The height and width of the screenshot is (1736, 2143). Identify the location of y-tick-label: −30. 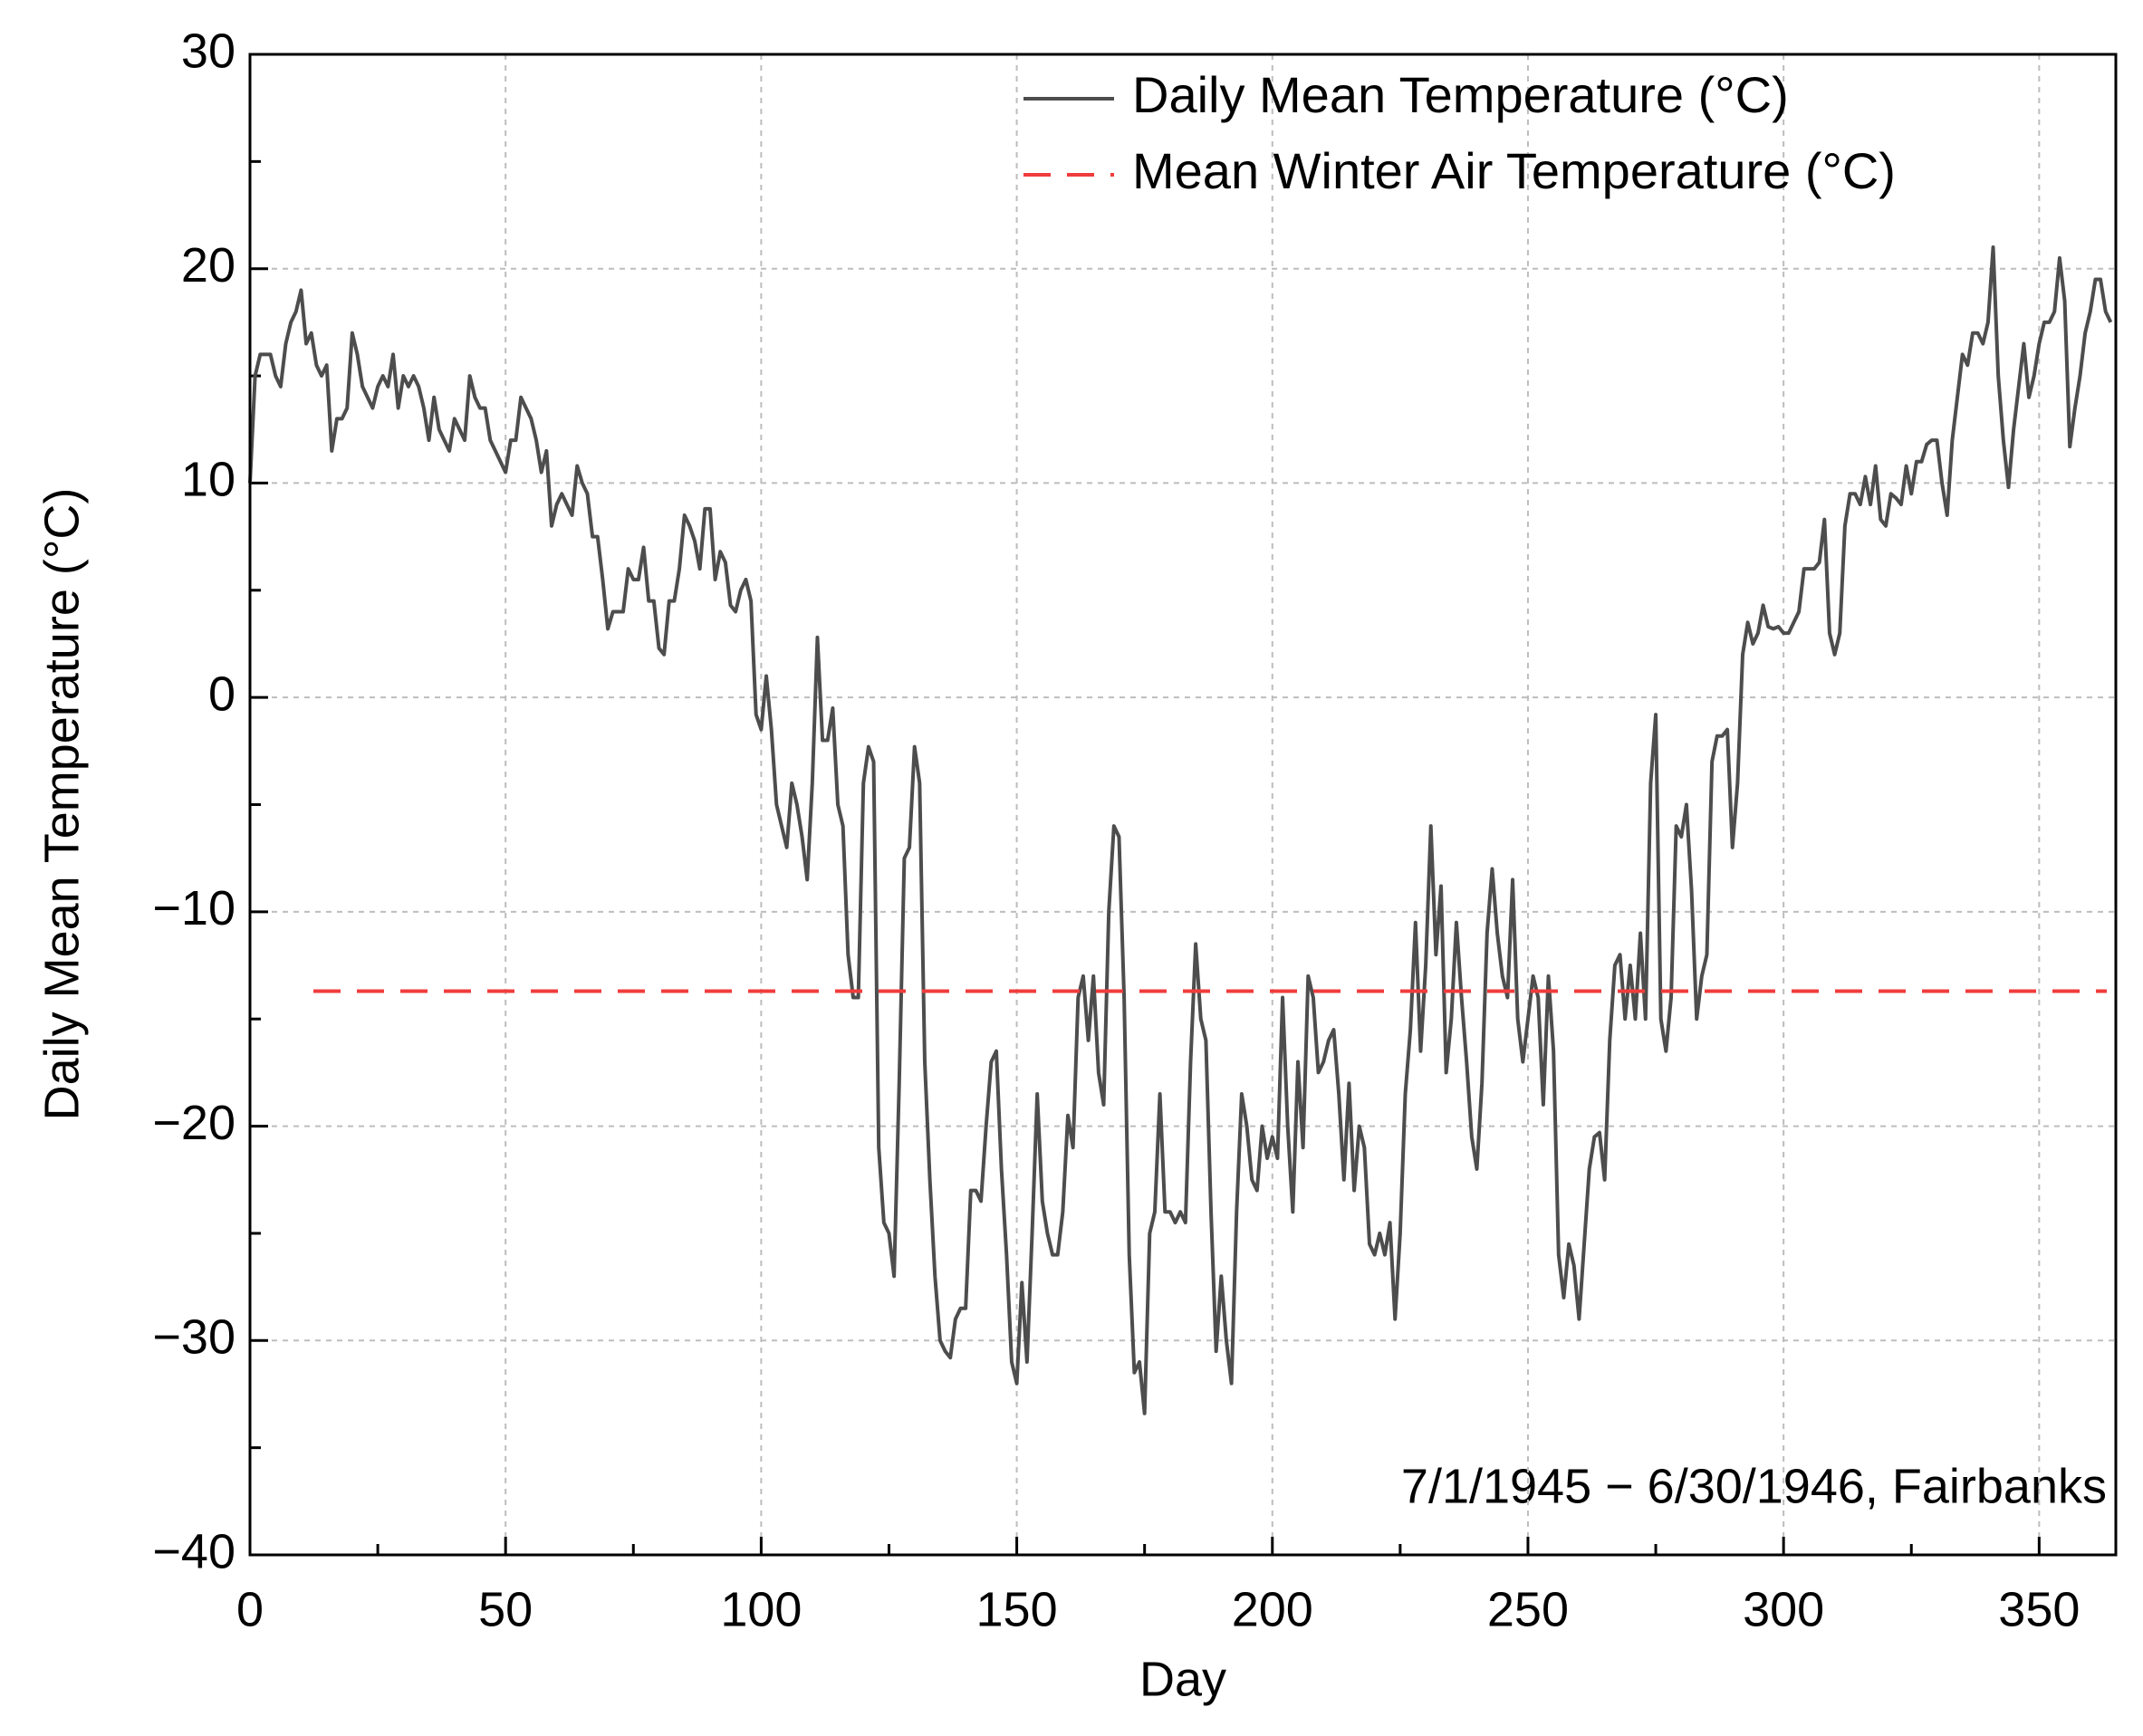
(193, 1337).